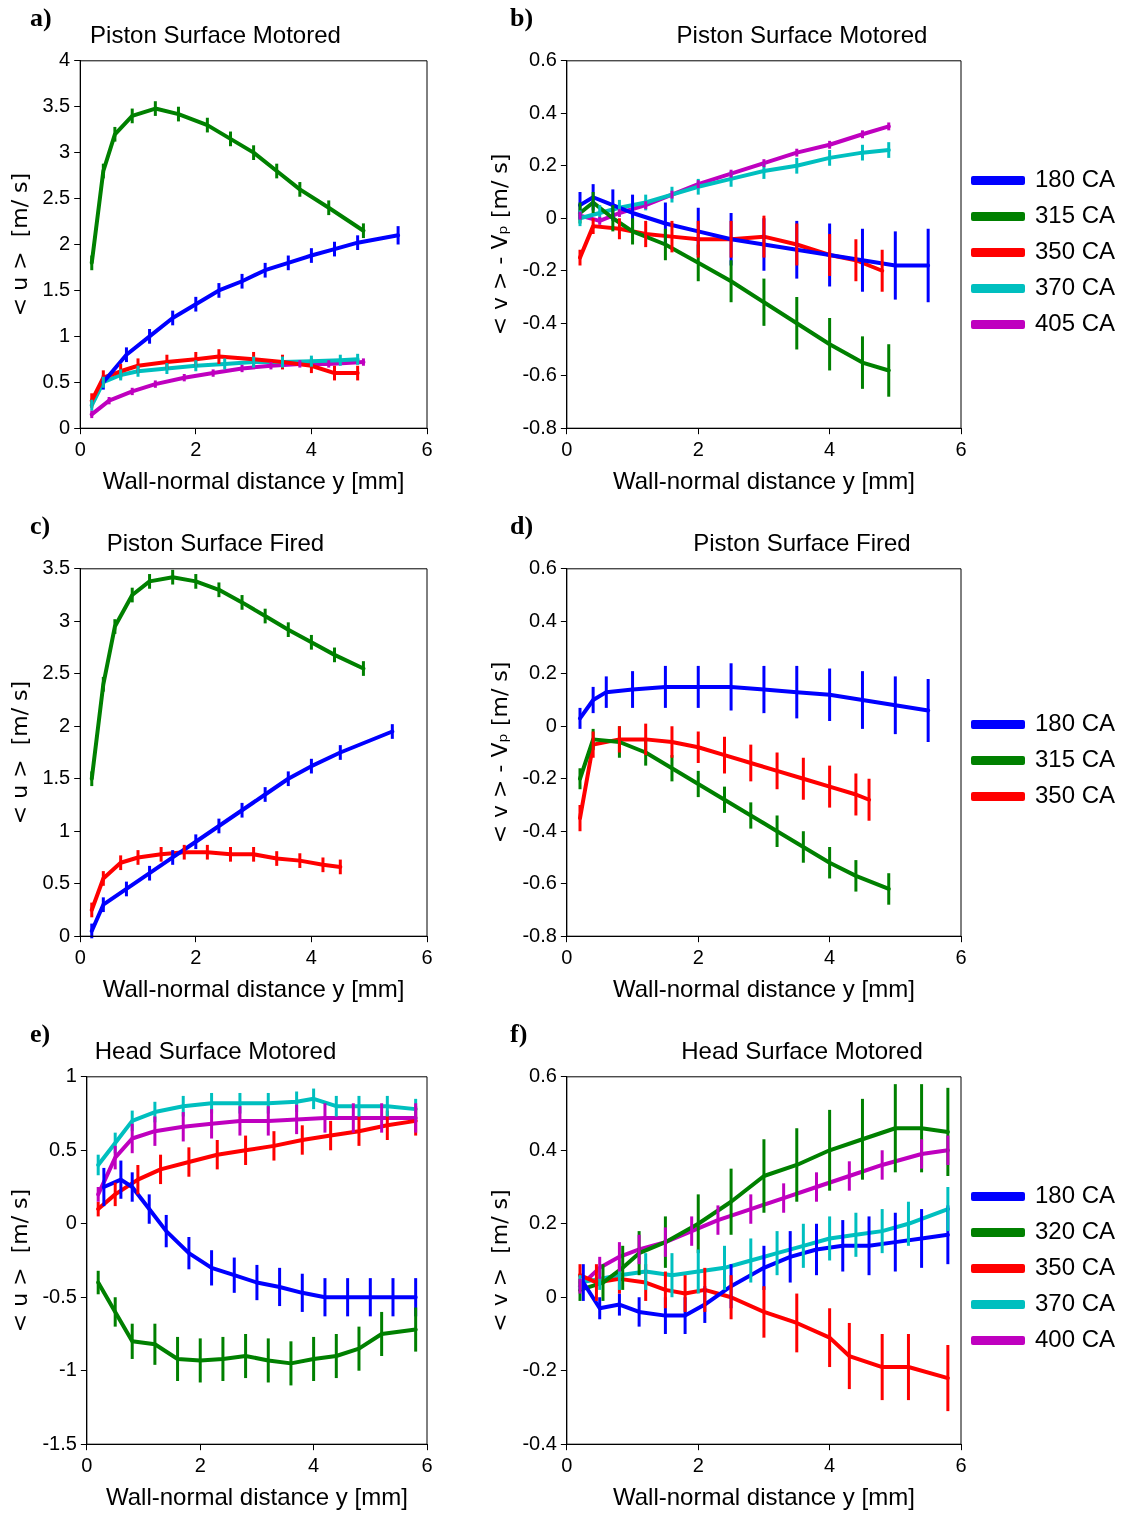 This screenshot has height=1525, width=1135. What do you see at coordinates (65, 619) in the screenshot?
I see `y-tick-label: 3` at bounding box center [65, 619].